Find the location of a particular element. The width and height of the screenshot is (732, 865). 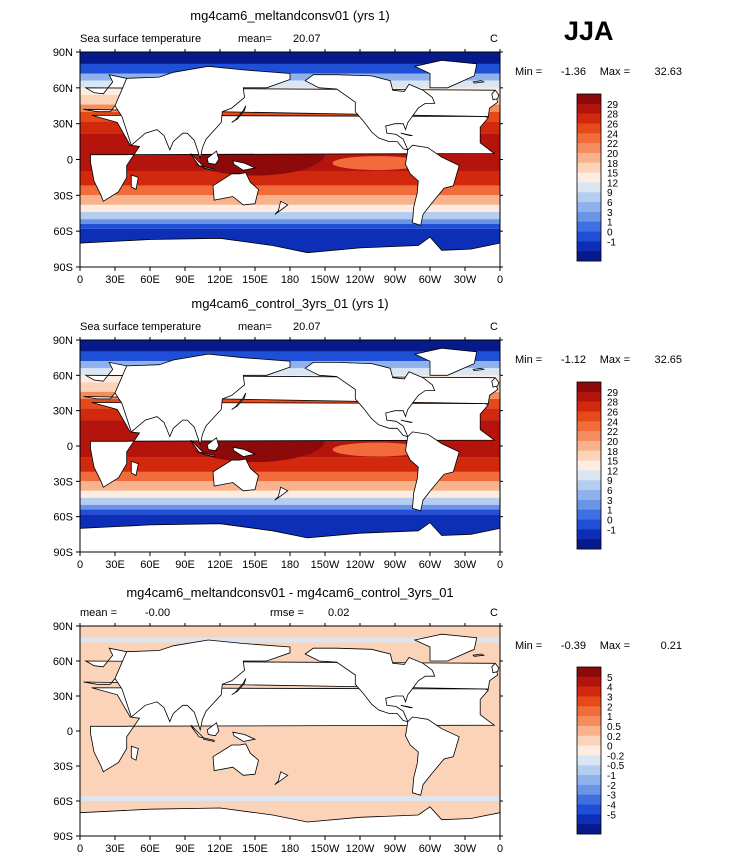

min-value: -1.12 is located at coordinates (573, 360).